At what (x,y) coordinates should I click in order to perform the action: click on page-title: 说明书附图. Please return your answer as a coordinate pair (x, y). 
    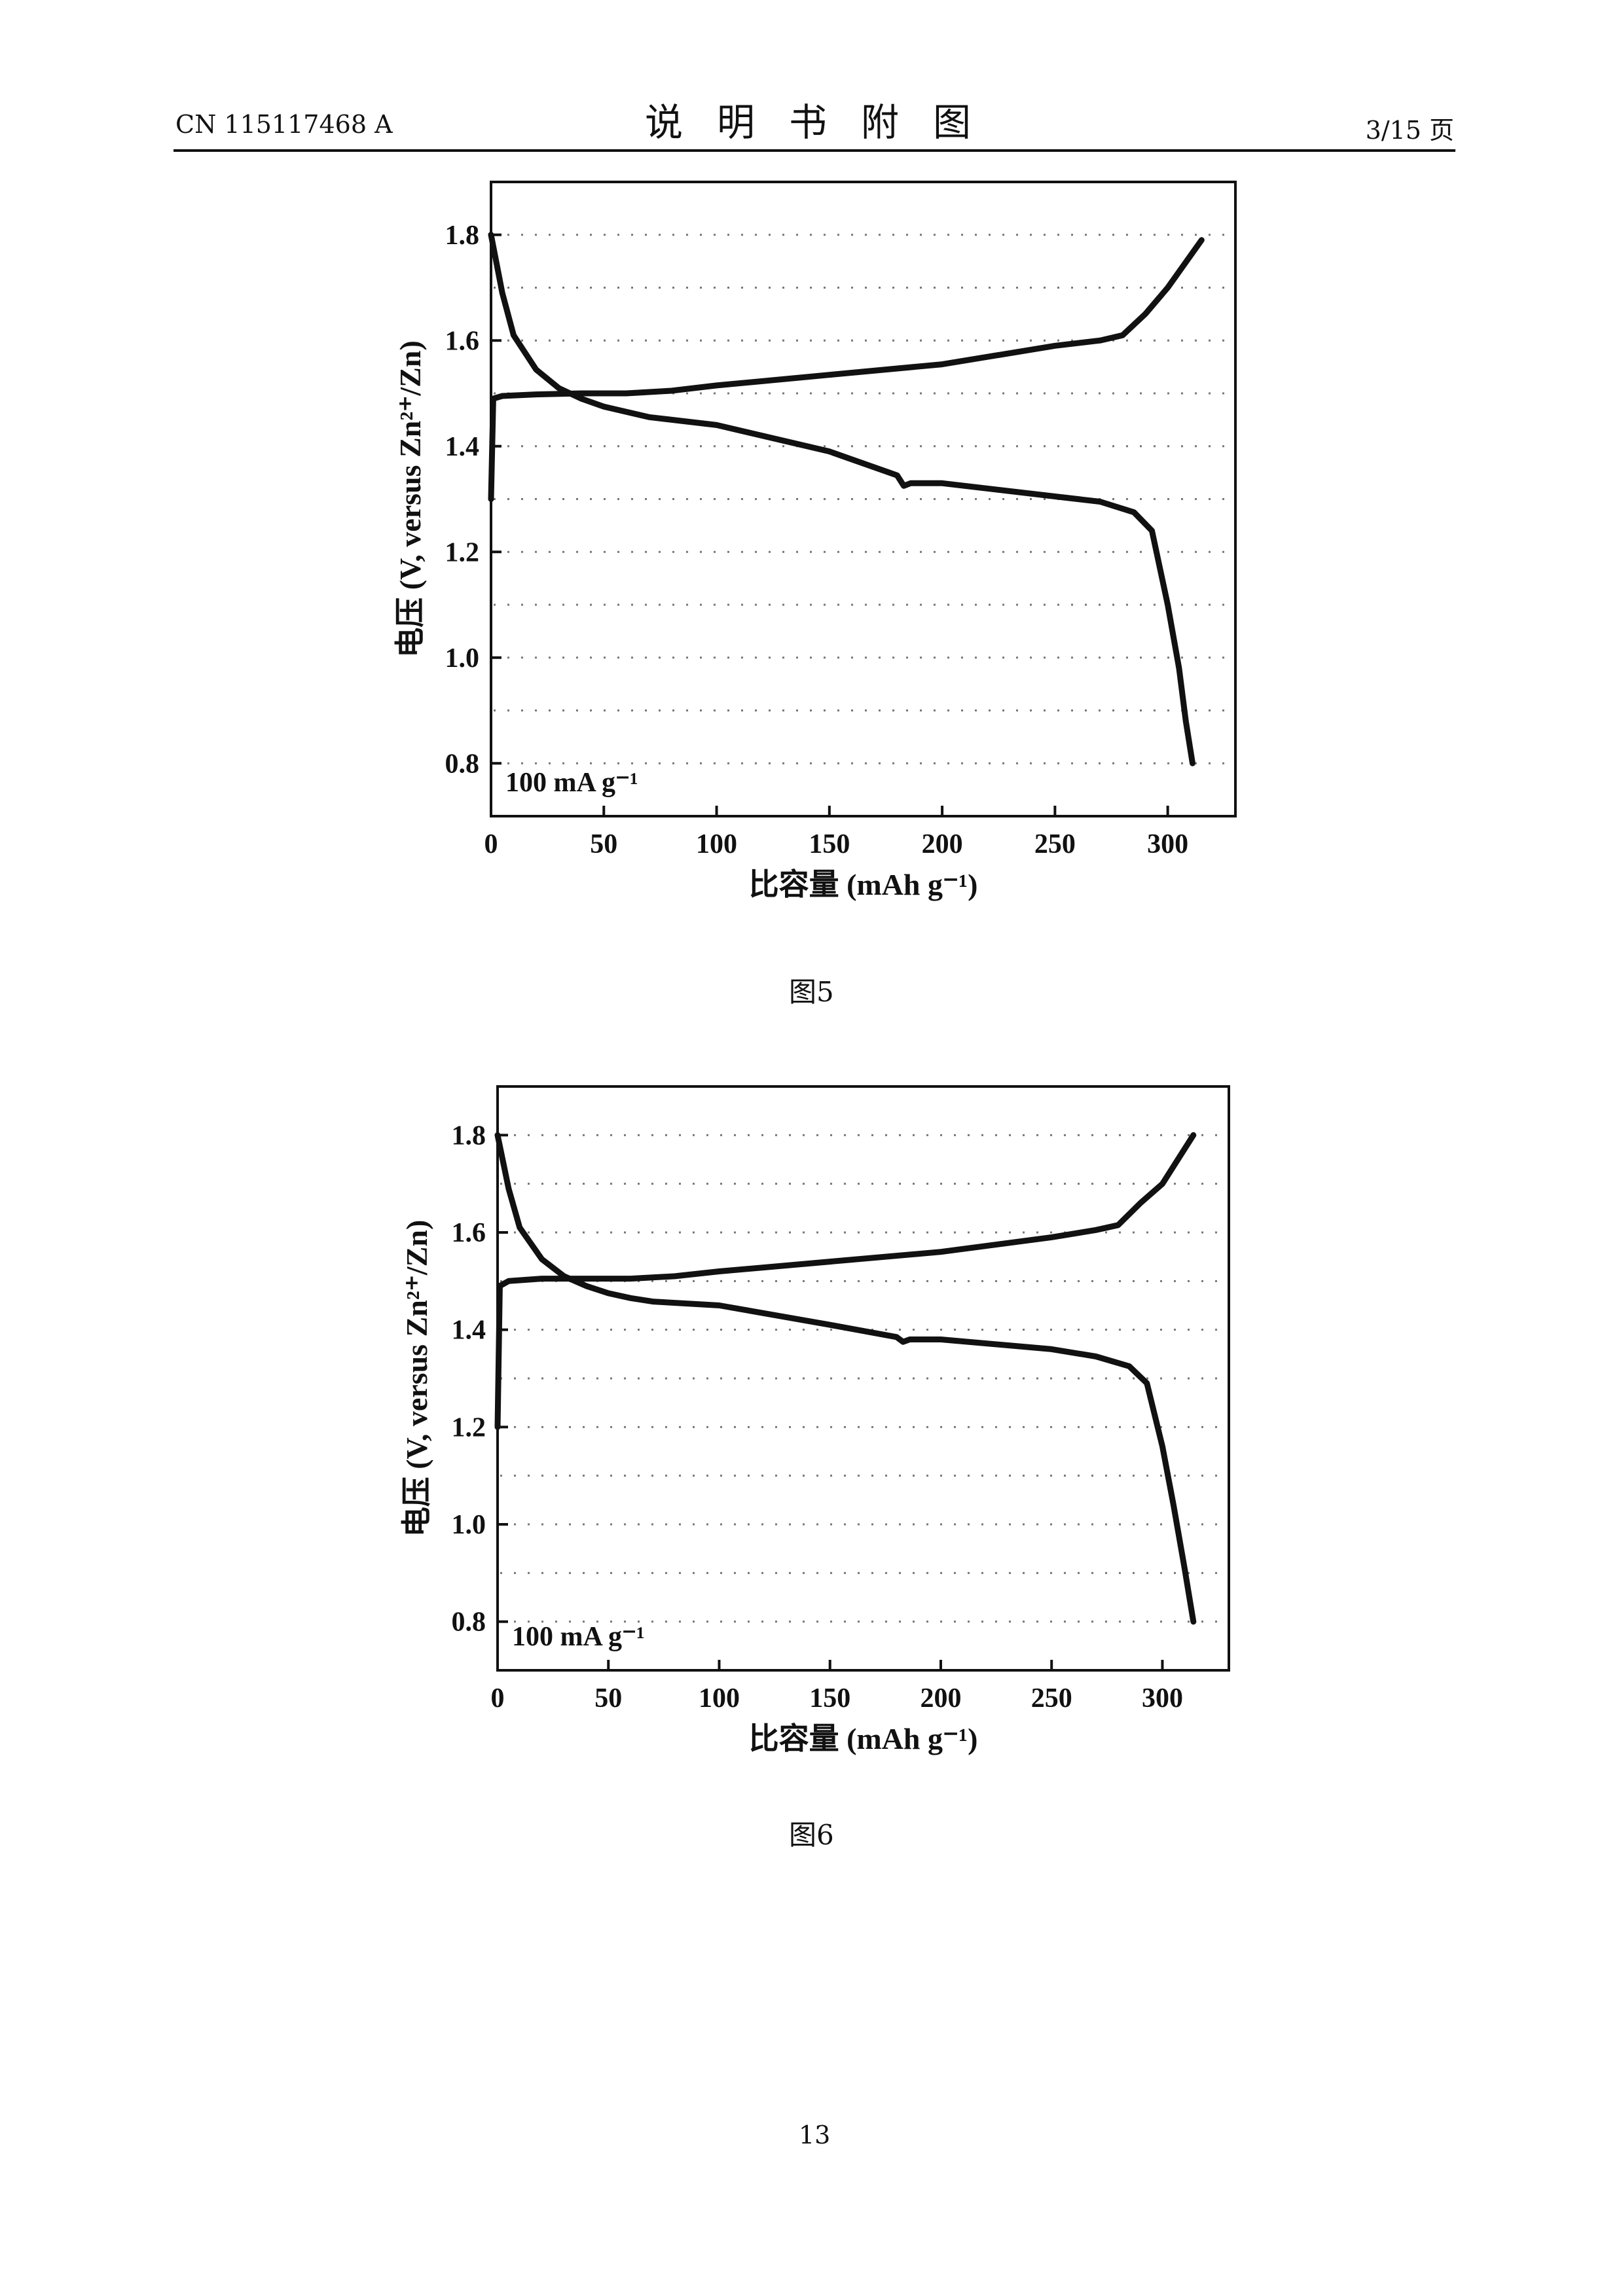
    Looking at the image, I should click on (825, 122).